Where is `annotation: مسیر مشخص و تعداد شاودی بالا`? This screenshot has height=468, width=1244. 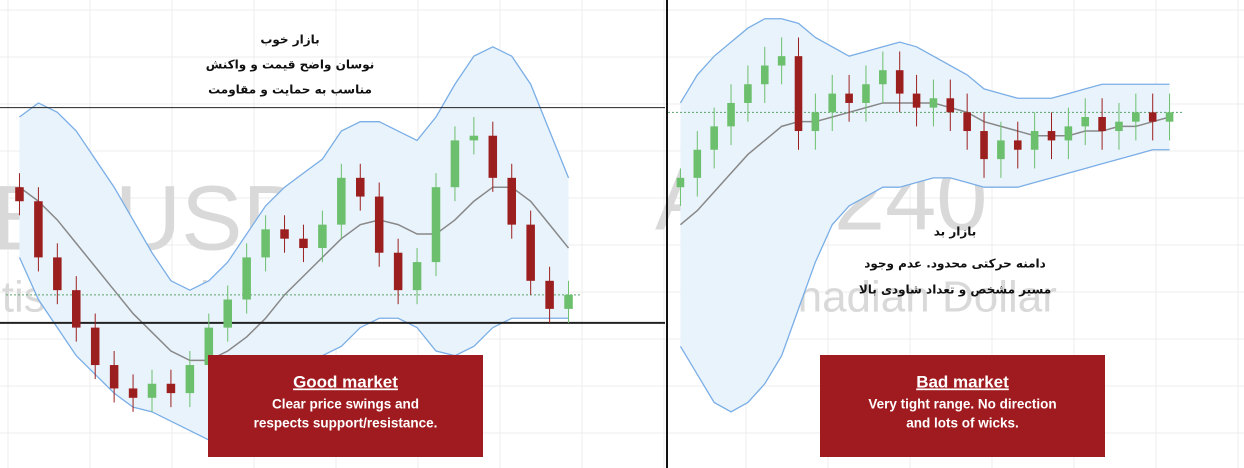
annotation: مسیر مشخص و تعداد شاودی بالا is located at coordinates (955, 290).